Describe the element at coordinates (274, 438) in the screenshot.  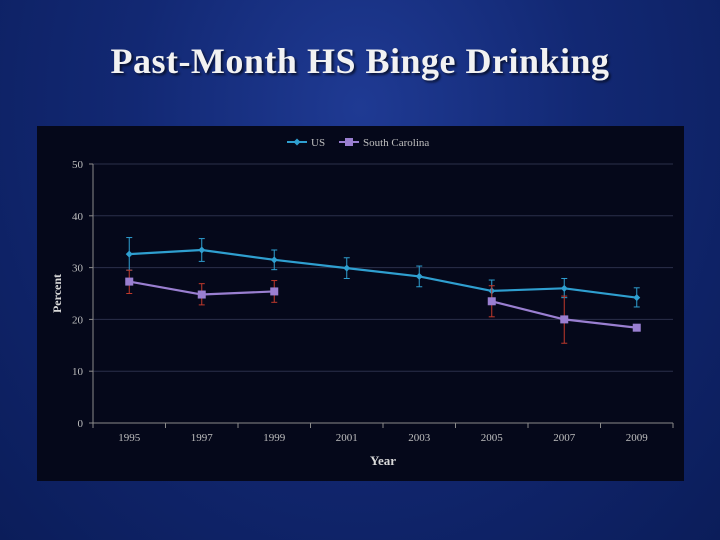
I see `x-tick-label-1999: 1999` at that location.